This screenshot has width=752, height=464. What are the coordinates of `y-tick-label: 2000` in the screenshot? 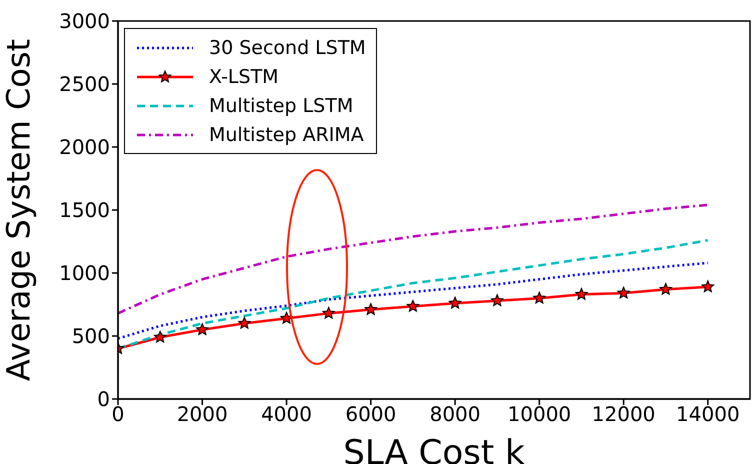 It's located at (84, 147).